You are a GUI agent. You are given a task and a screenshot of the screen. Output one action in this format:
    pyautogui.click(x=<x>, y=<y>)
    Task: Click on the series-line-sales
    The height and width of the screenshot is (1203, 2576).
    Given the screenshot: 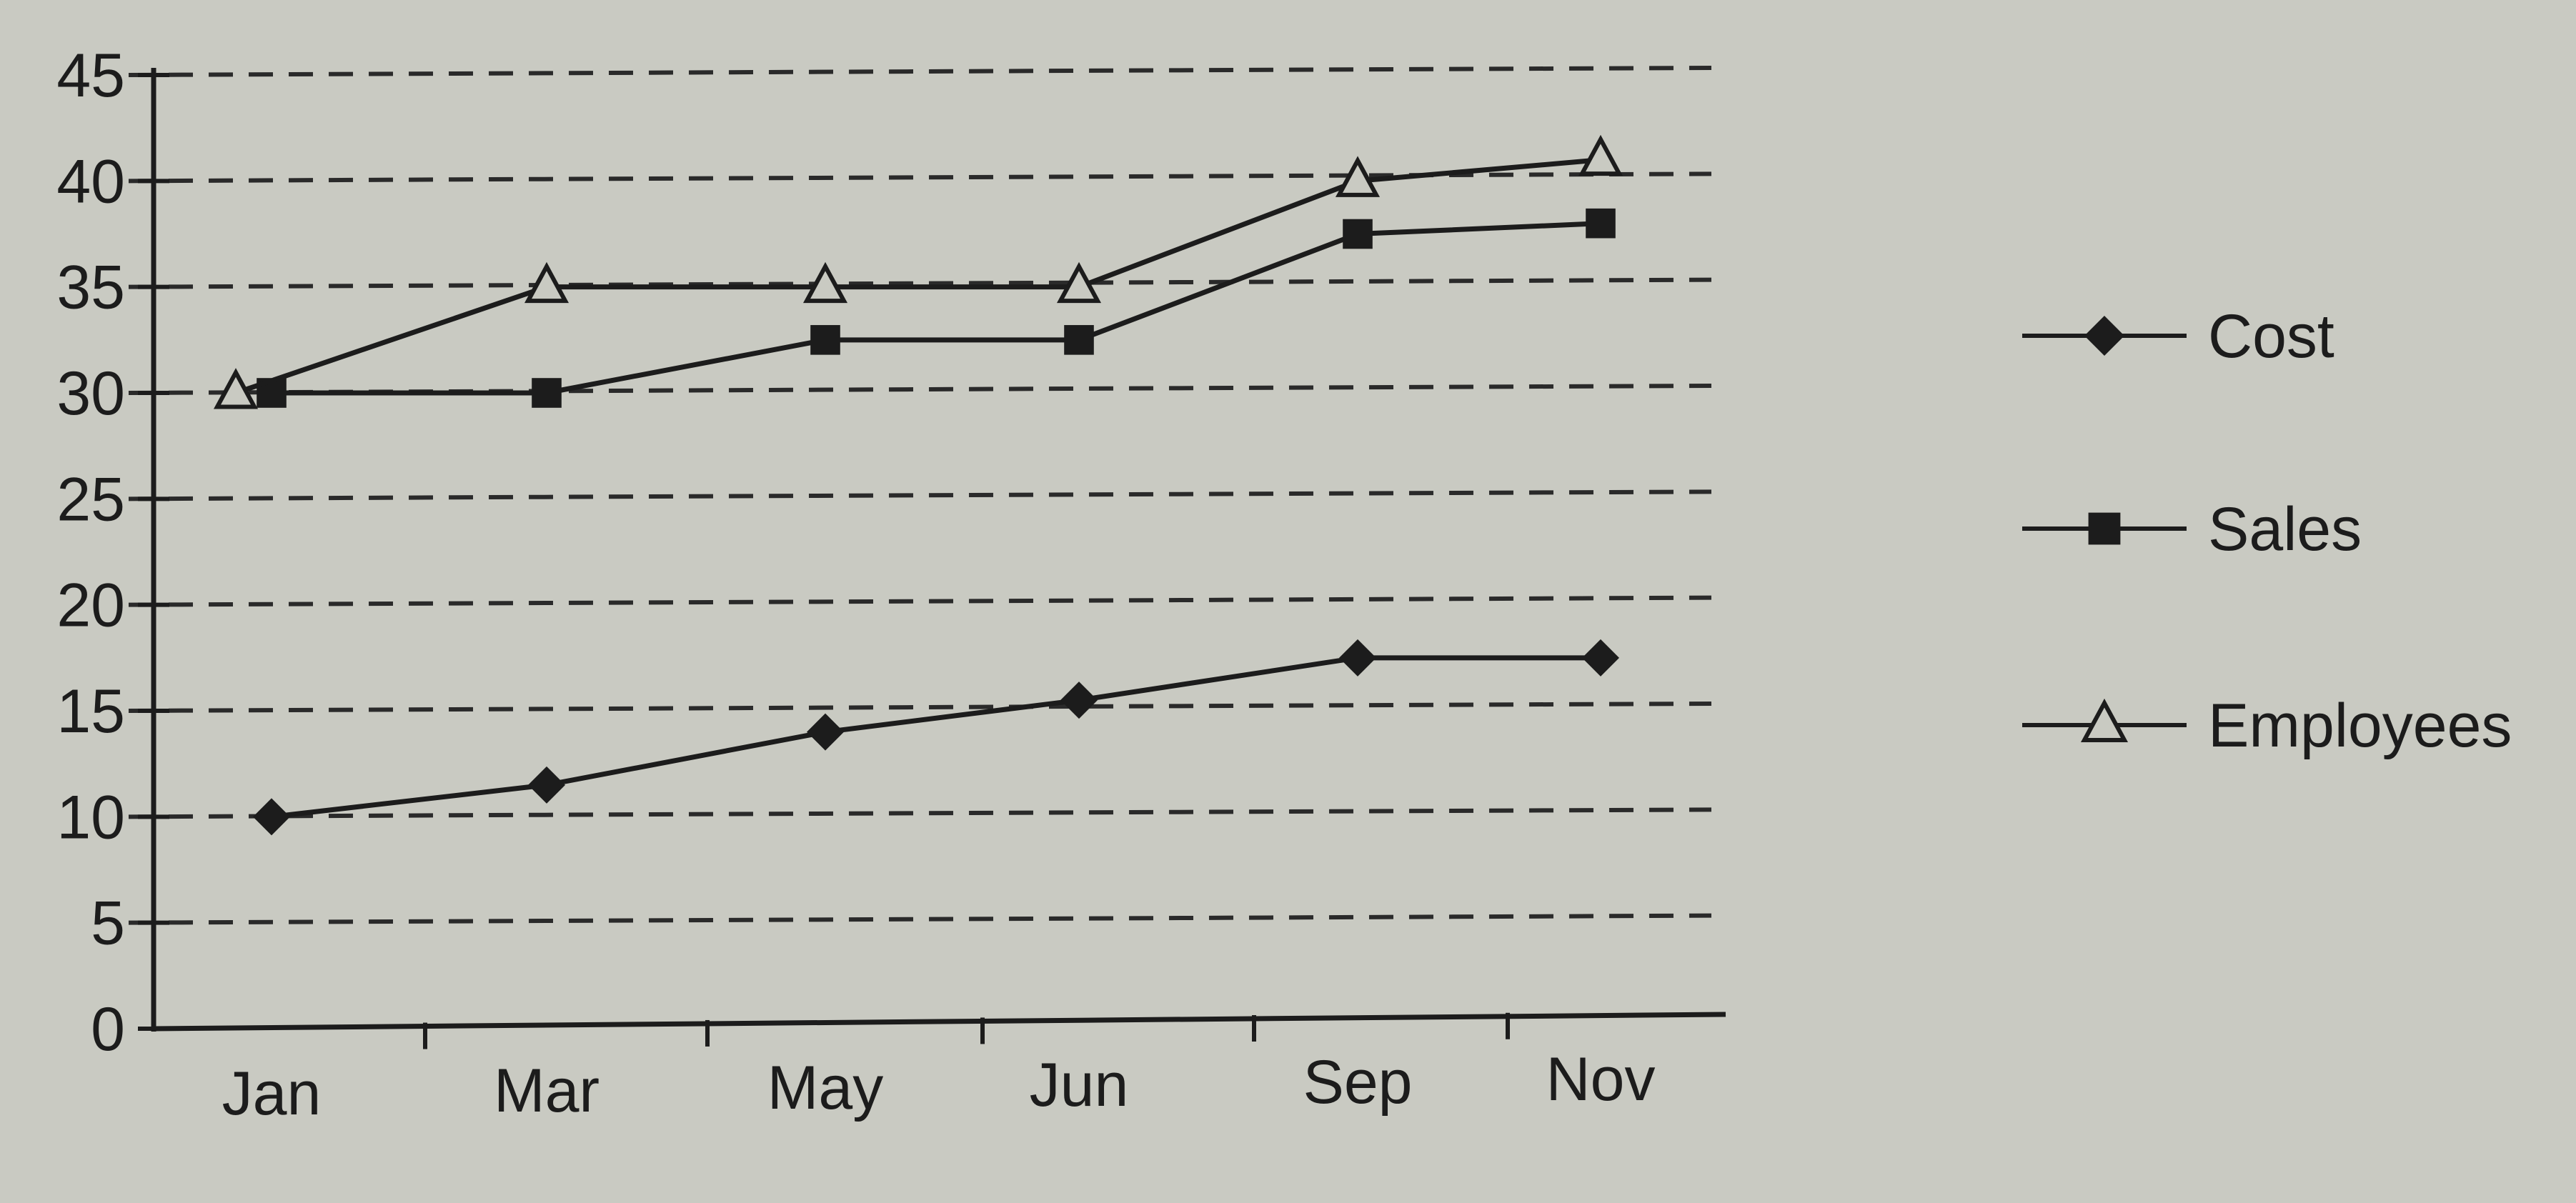 What is the action you would take?
    pyautogui.click(x=936, y=308)
    